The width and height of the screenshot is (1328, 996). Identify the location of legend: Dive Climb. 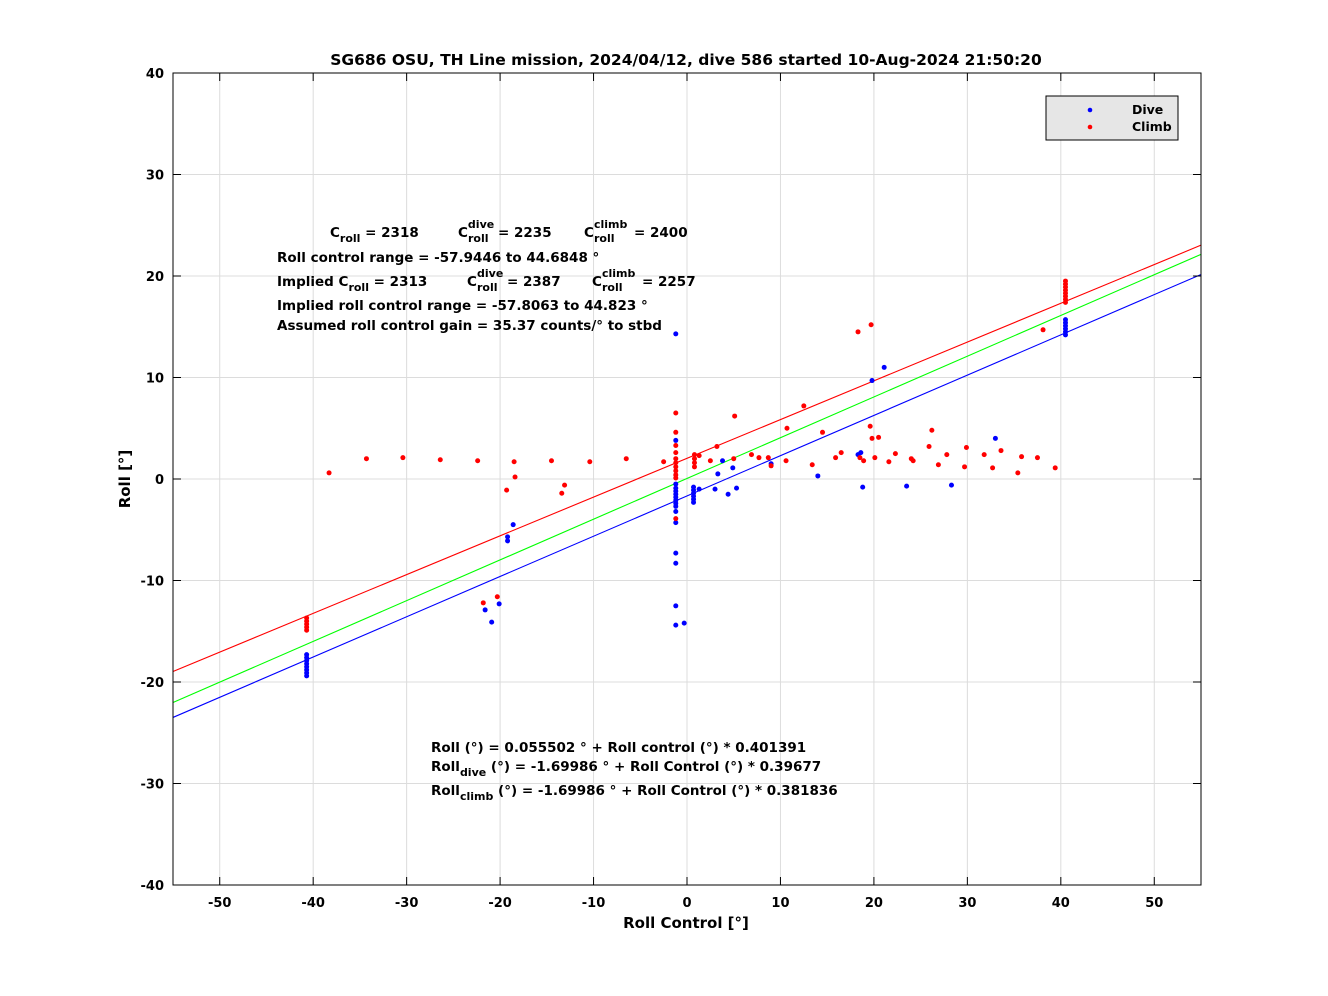
(1112, 118).